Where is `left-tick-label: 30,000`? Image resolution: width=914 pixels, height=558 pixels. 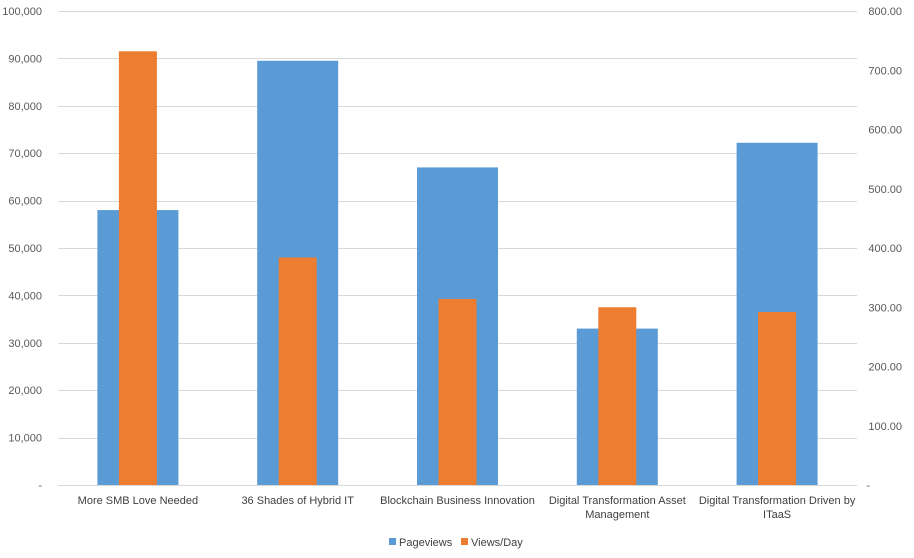 left-tick-label: 30,000 is located at coordinates (25, 344).